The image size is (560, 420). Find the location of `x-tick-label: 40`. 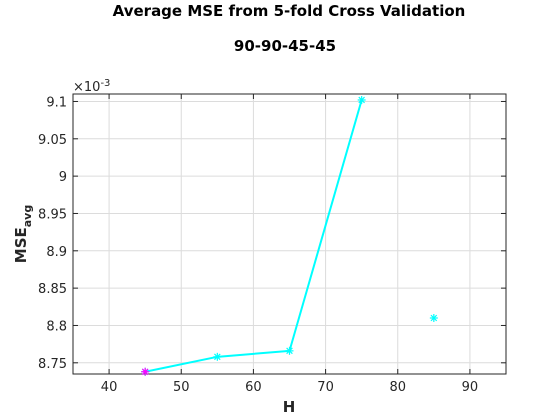

x-tick-label: 40 is located at coordinates (109, 387).